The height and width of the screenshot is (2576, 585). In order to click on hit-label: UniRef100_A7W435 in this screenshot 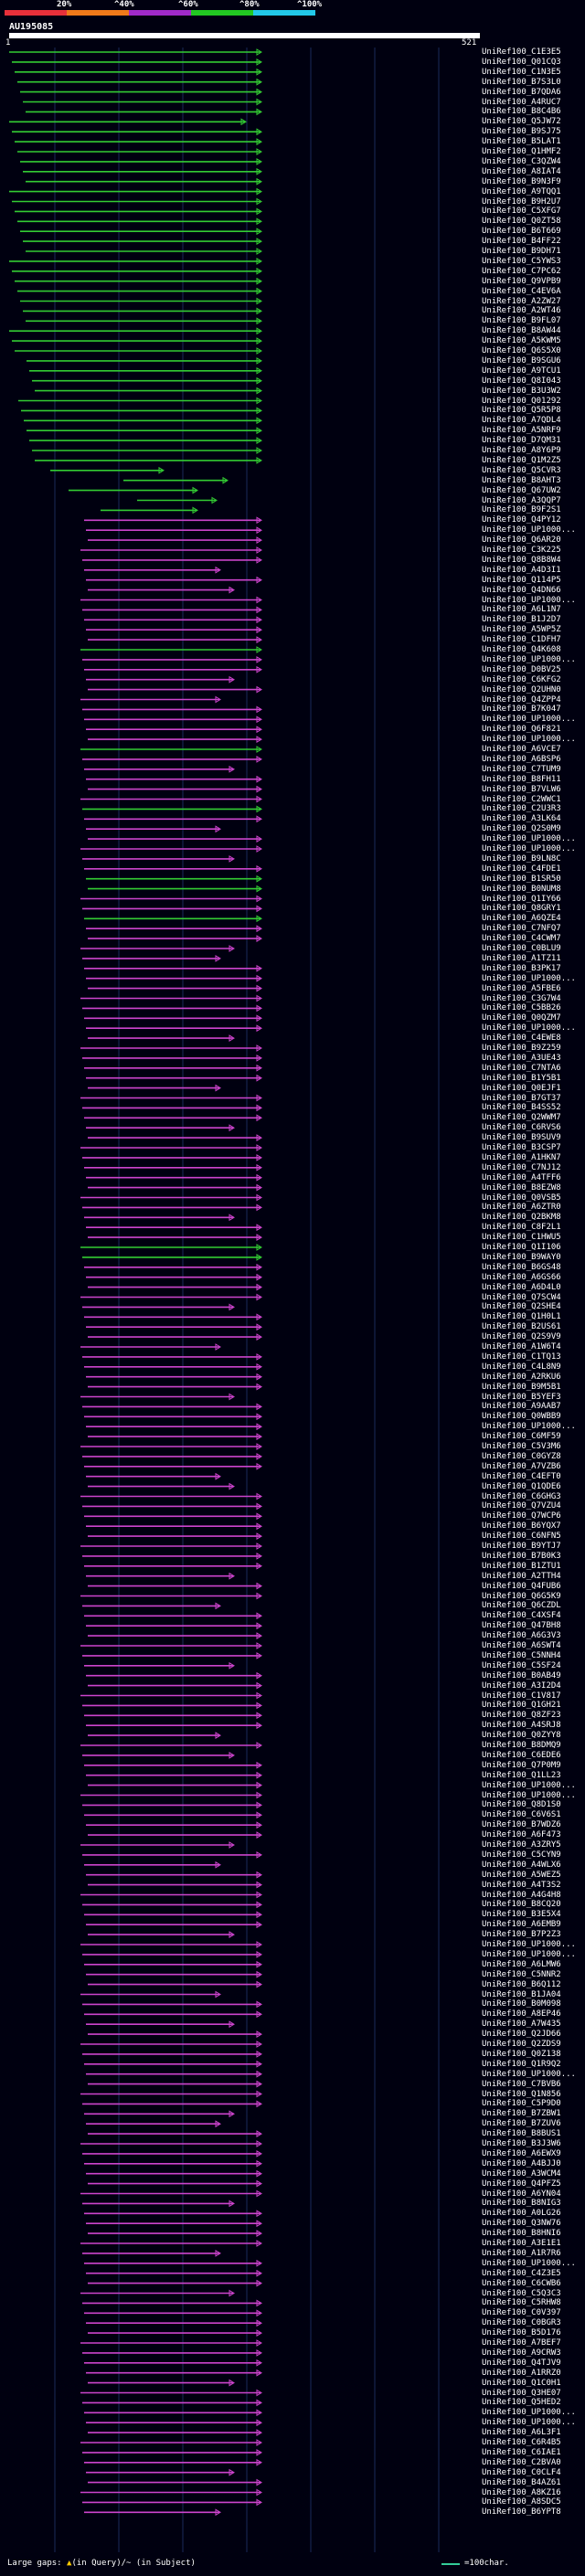, I will do `click(521, 2024)`.